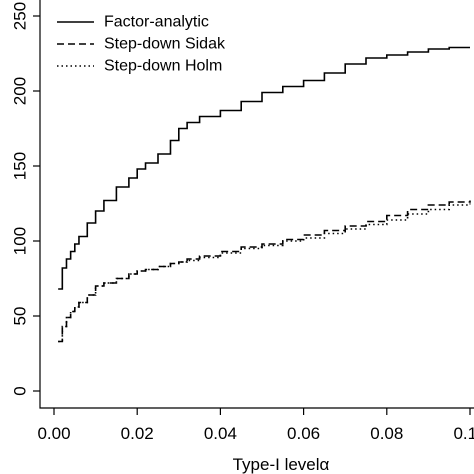  Describe the element at coordinates (386, 433) in the screenshot. I see `x-tick-label: 0.08` at that location.